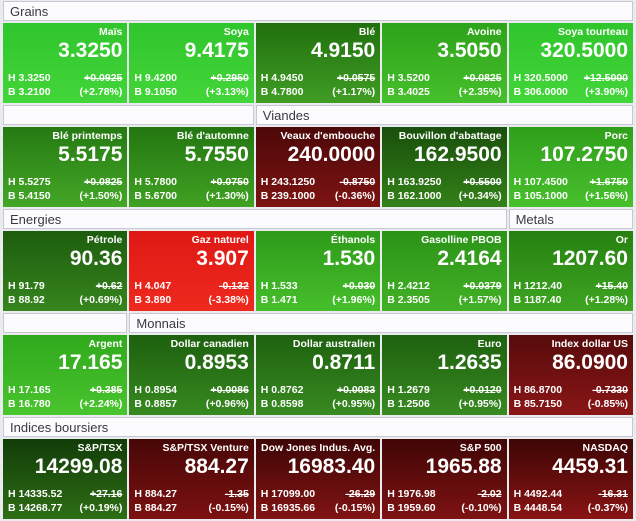 This screenshot has width=636, height=521. I want to click on tile-low-value: B 162.1000, so click(414, 196).